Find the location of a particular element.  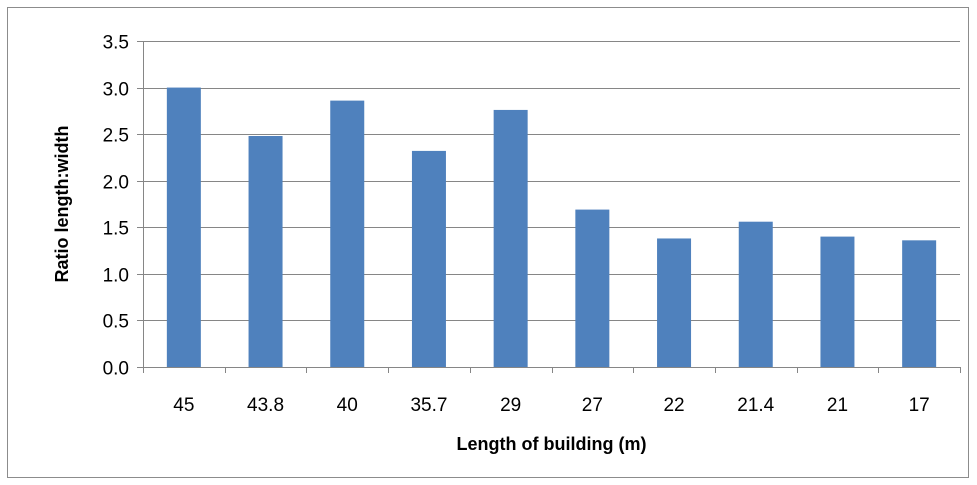

y-tick-label: 1.0 is located at coordinates (116, 276).